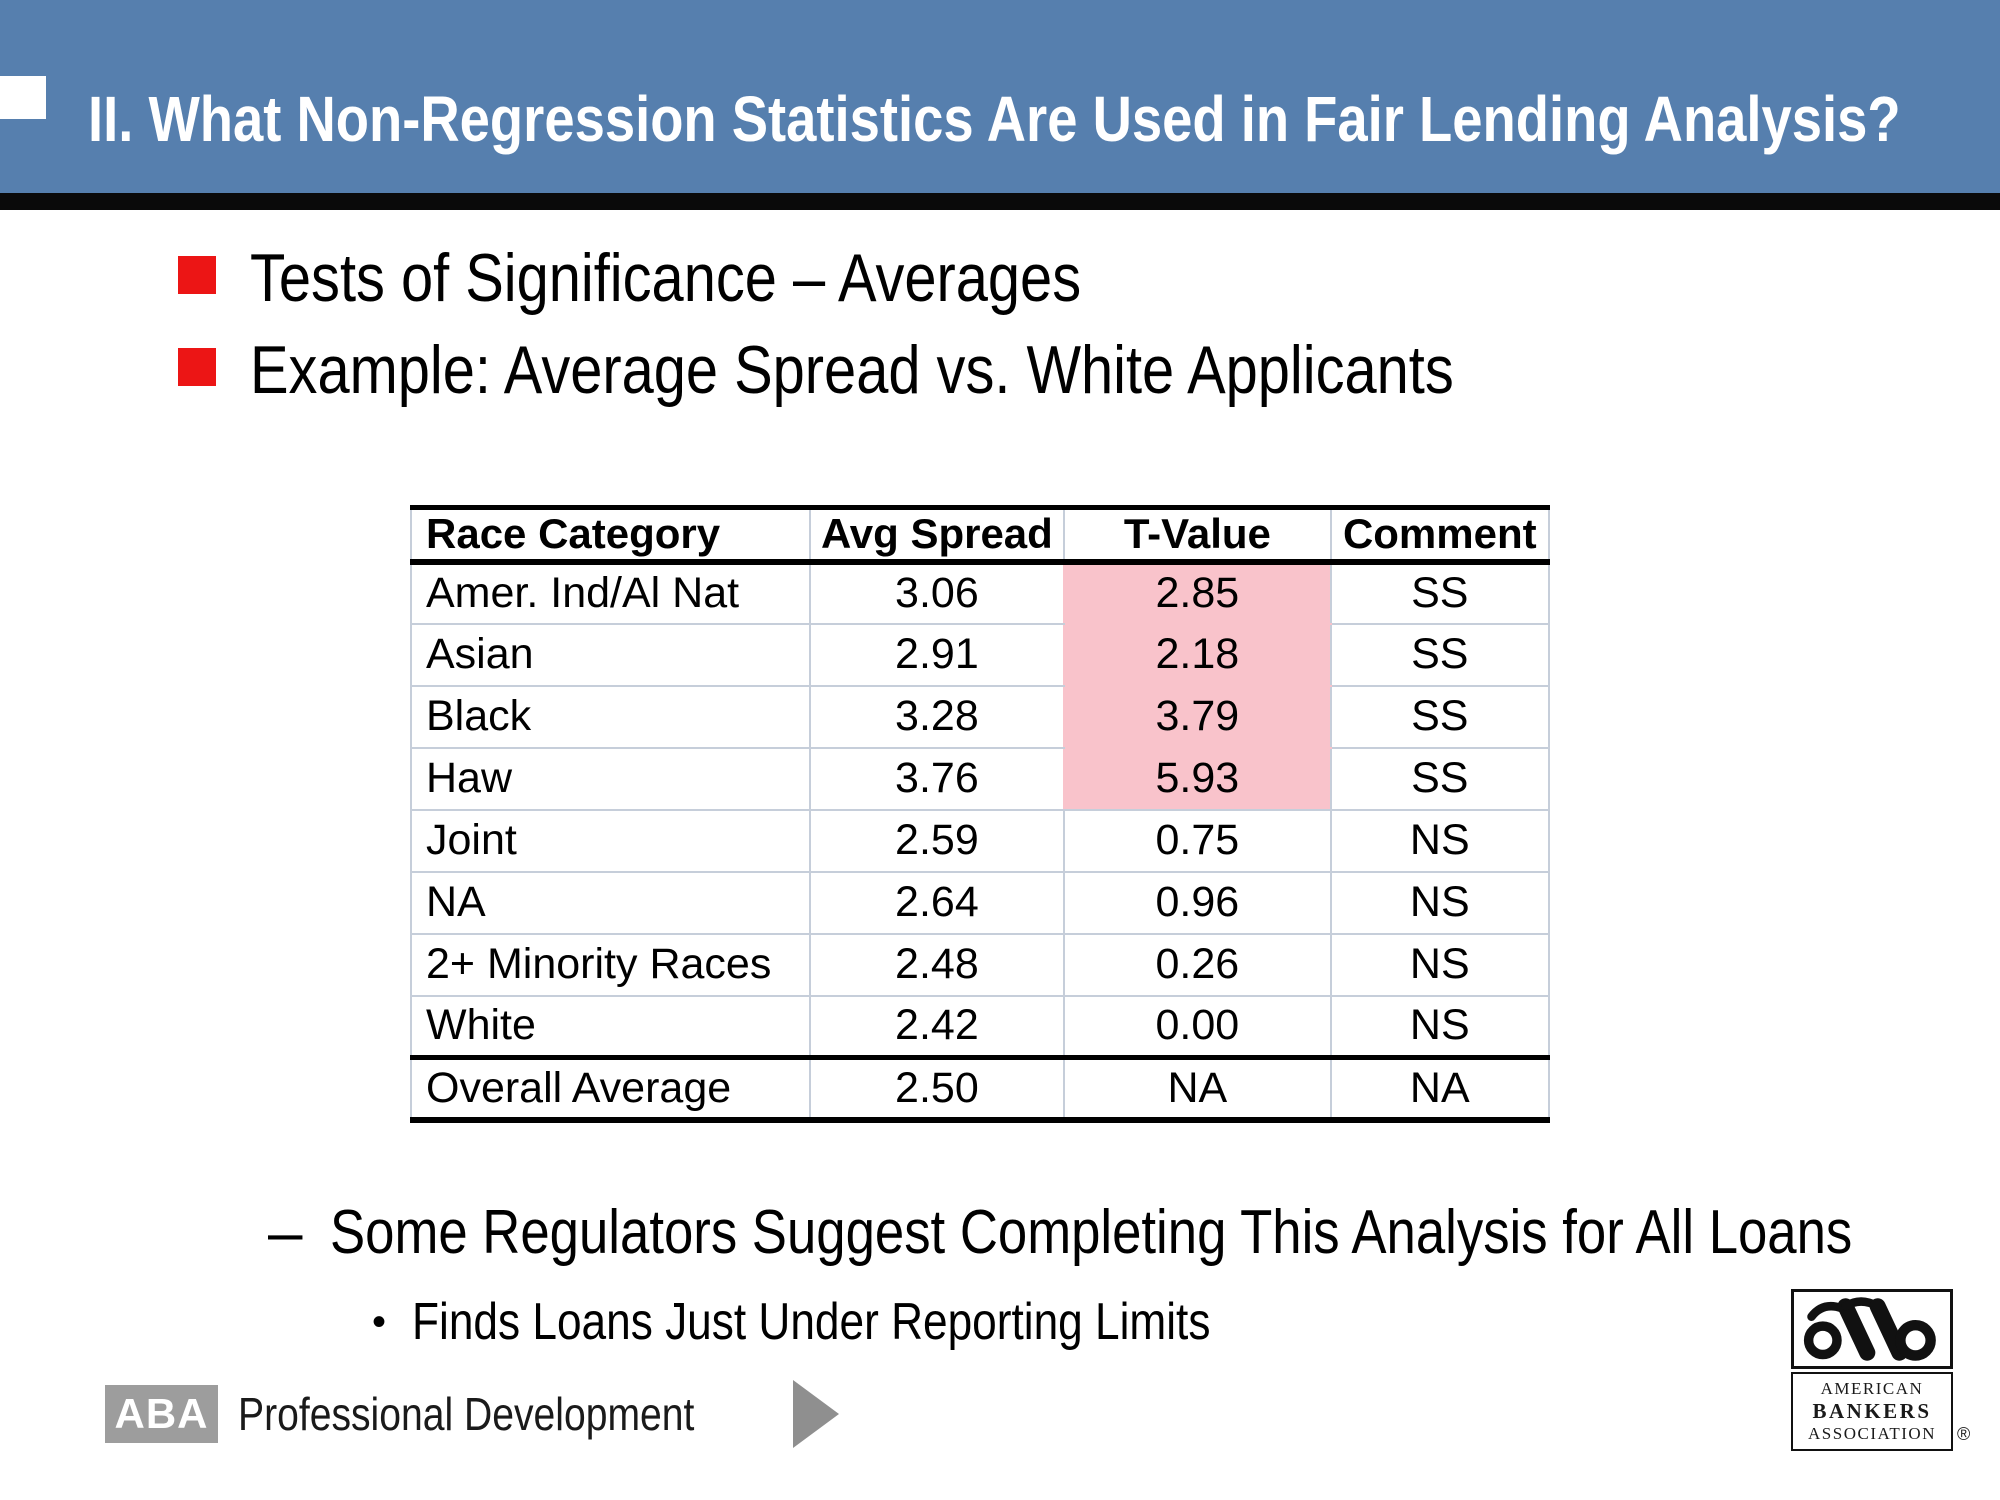 The image size is (2000, 1500). Describe the element at coordinates (579, 1087) in the screenshot. I see `race-cell: Overall Average` at that location.